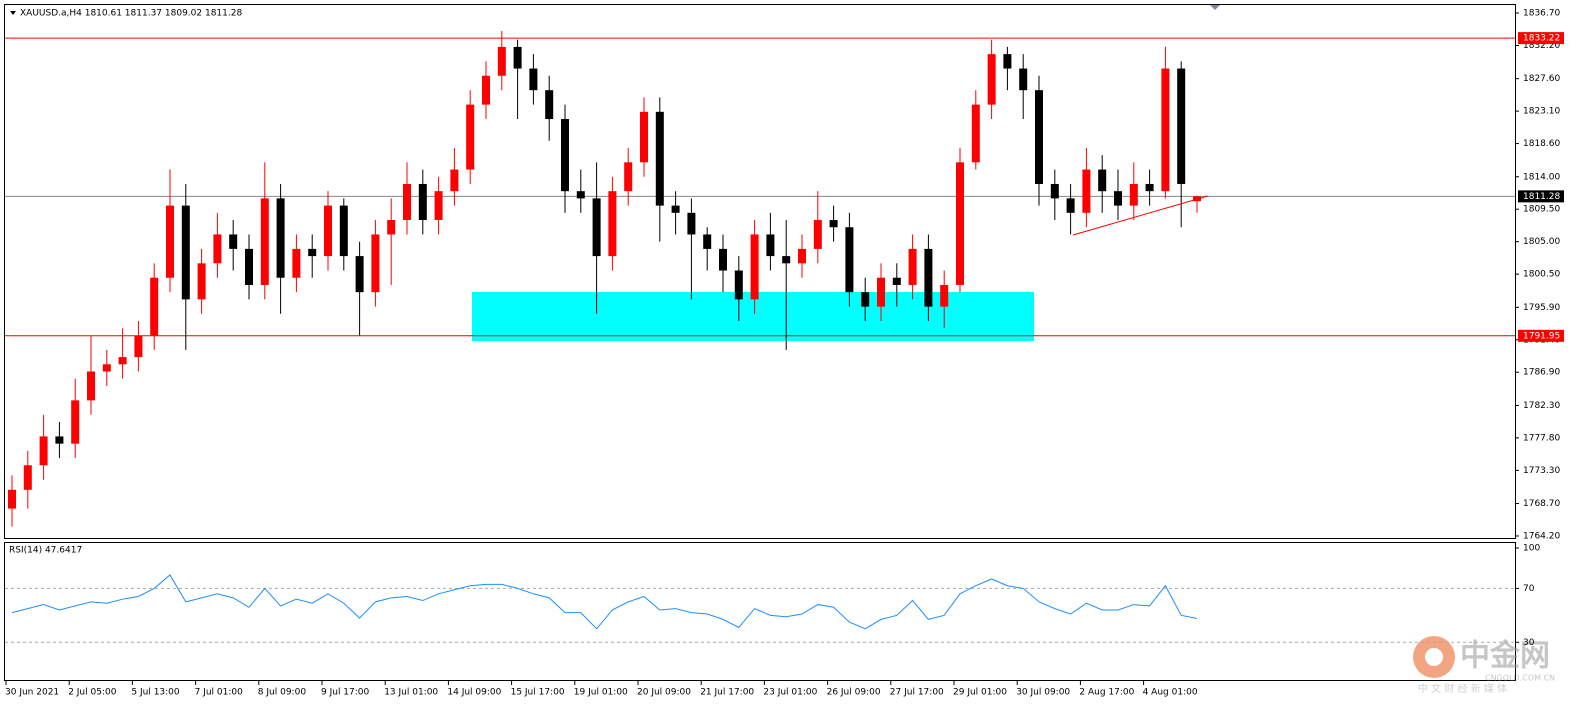  Describe the element at coordinates (1541, 406) in the screenshot. I see `y-tick-label: 1782.30` at that location.